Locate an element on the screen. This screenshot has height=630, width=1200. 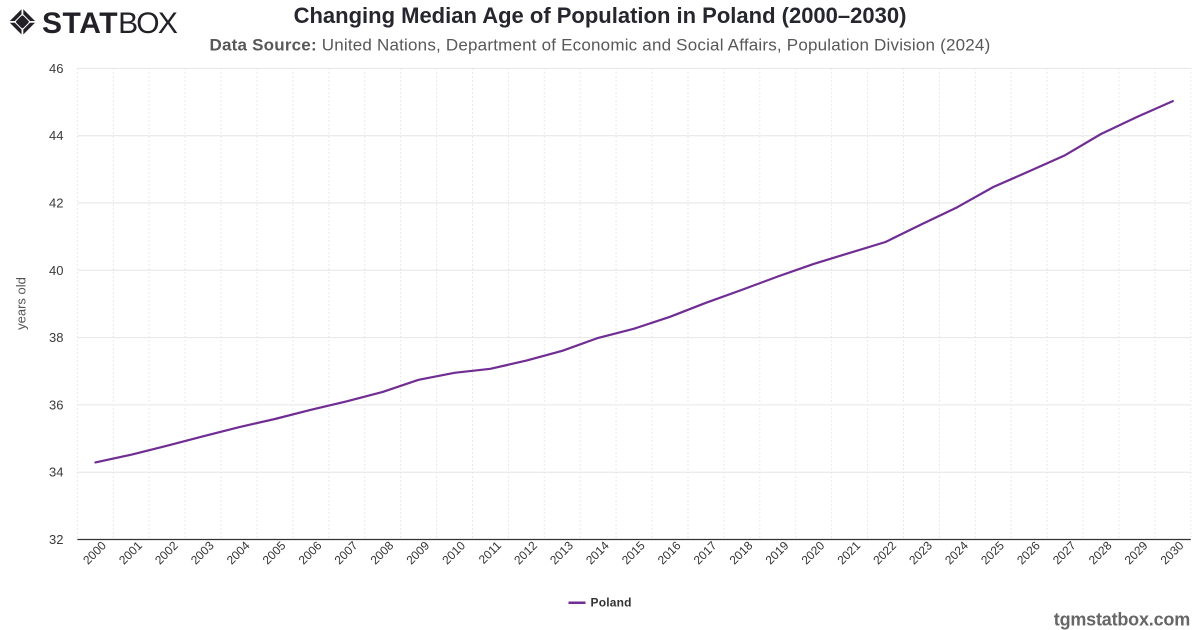
svg-text: tgmstatbox.com is located at coordinates (1122, 620).